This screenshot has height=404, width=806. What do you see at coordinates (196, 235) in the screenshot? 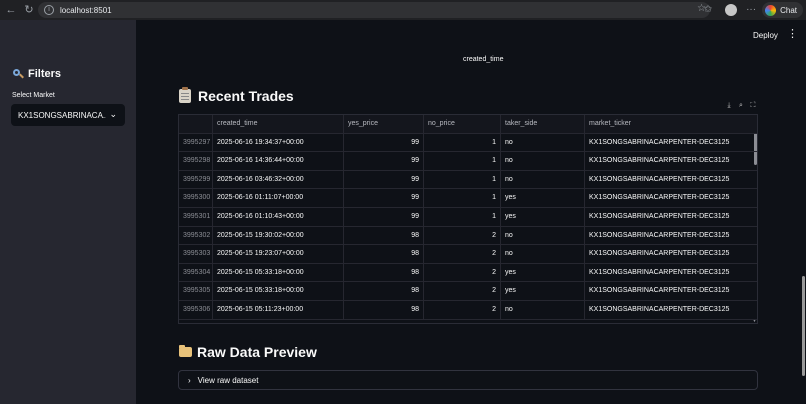
I see `row-index: 3995302` at bounding box center [196, 235].